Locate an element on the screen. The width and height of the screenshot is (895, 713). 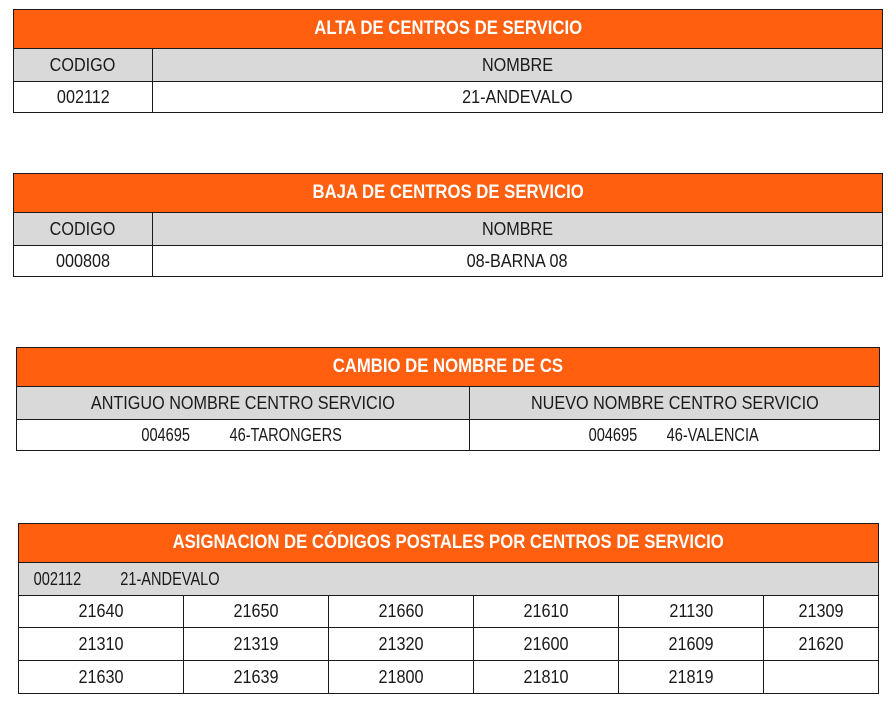
baja-codigo: 000808 is located at coordinates (83, 261).